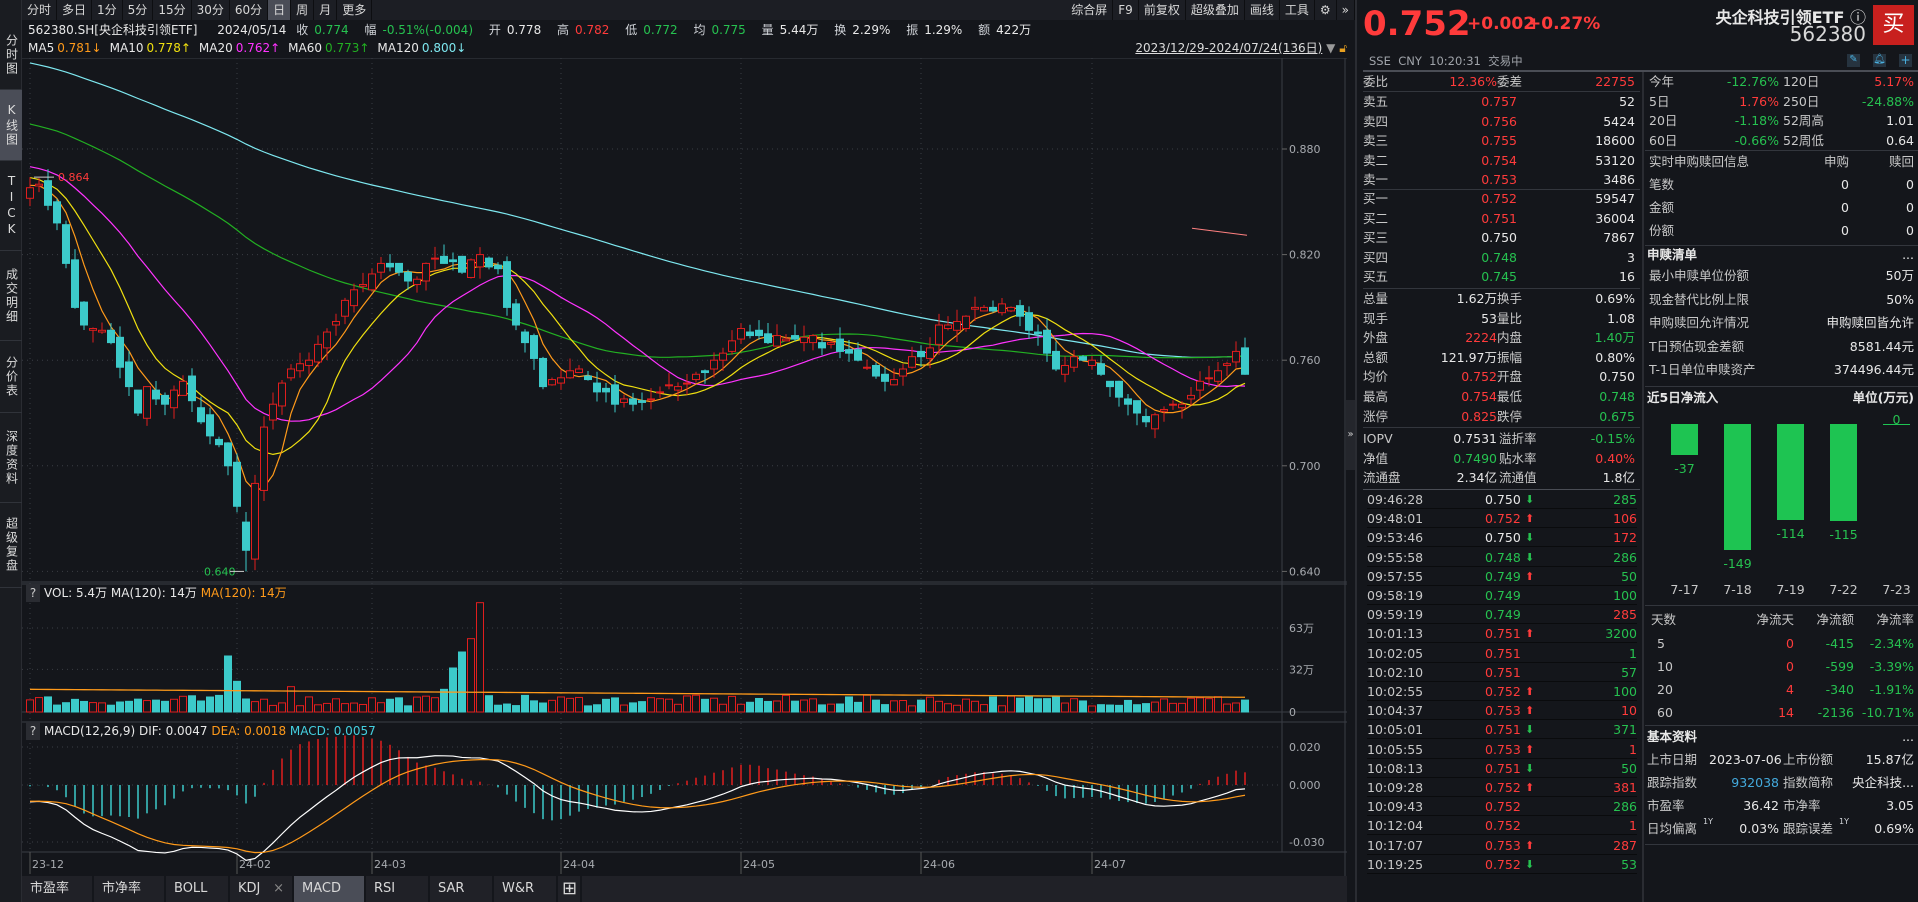 This screenshot has height=902, width=1918. Describe the element at coordinates (1633, 653) in the screenshot. I see `tick-volume: 1` at that location.